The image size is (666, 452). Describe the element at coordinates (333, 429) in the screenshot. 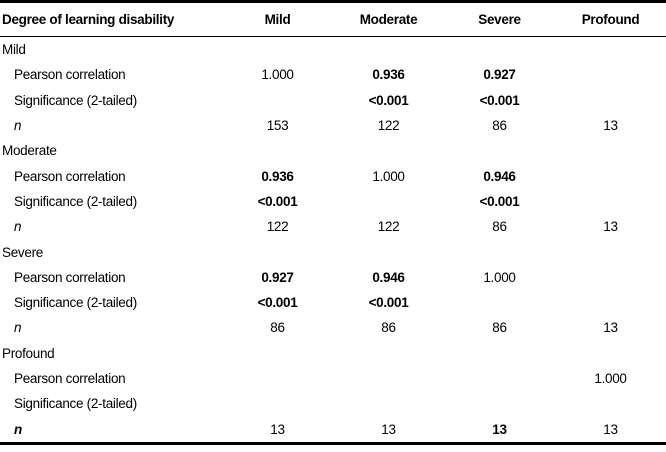

I see `table-row-profound-n: n 13 13 13 13` at that location.